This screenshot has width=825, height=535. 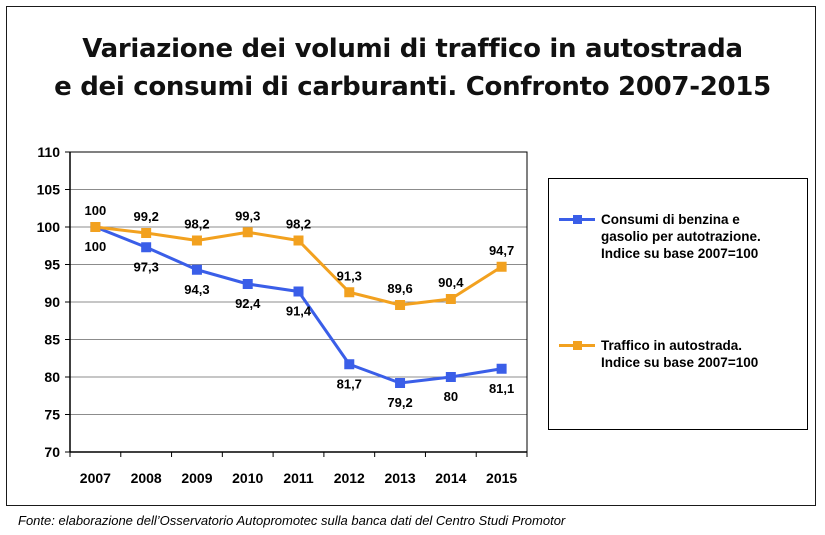 I want to click on series-1-data-label-2013: 89,6, so click(x=399, y=288).